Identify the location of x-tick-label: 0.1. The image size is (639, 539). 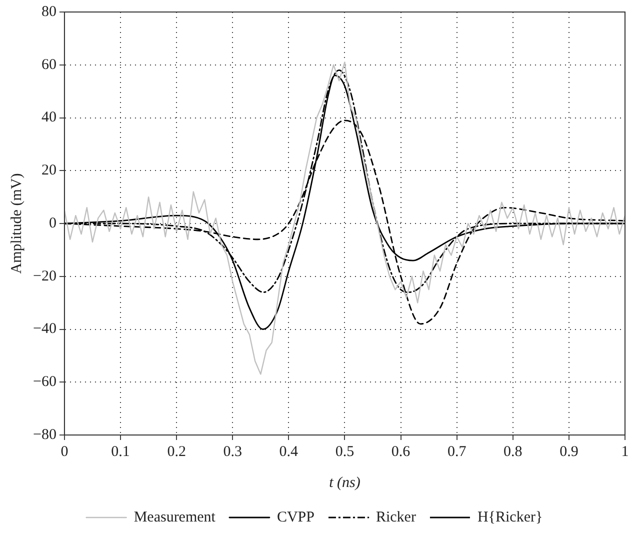
(120, 452).